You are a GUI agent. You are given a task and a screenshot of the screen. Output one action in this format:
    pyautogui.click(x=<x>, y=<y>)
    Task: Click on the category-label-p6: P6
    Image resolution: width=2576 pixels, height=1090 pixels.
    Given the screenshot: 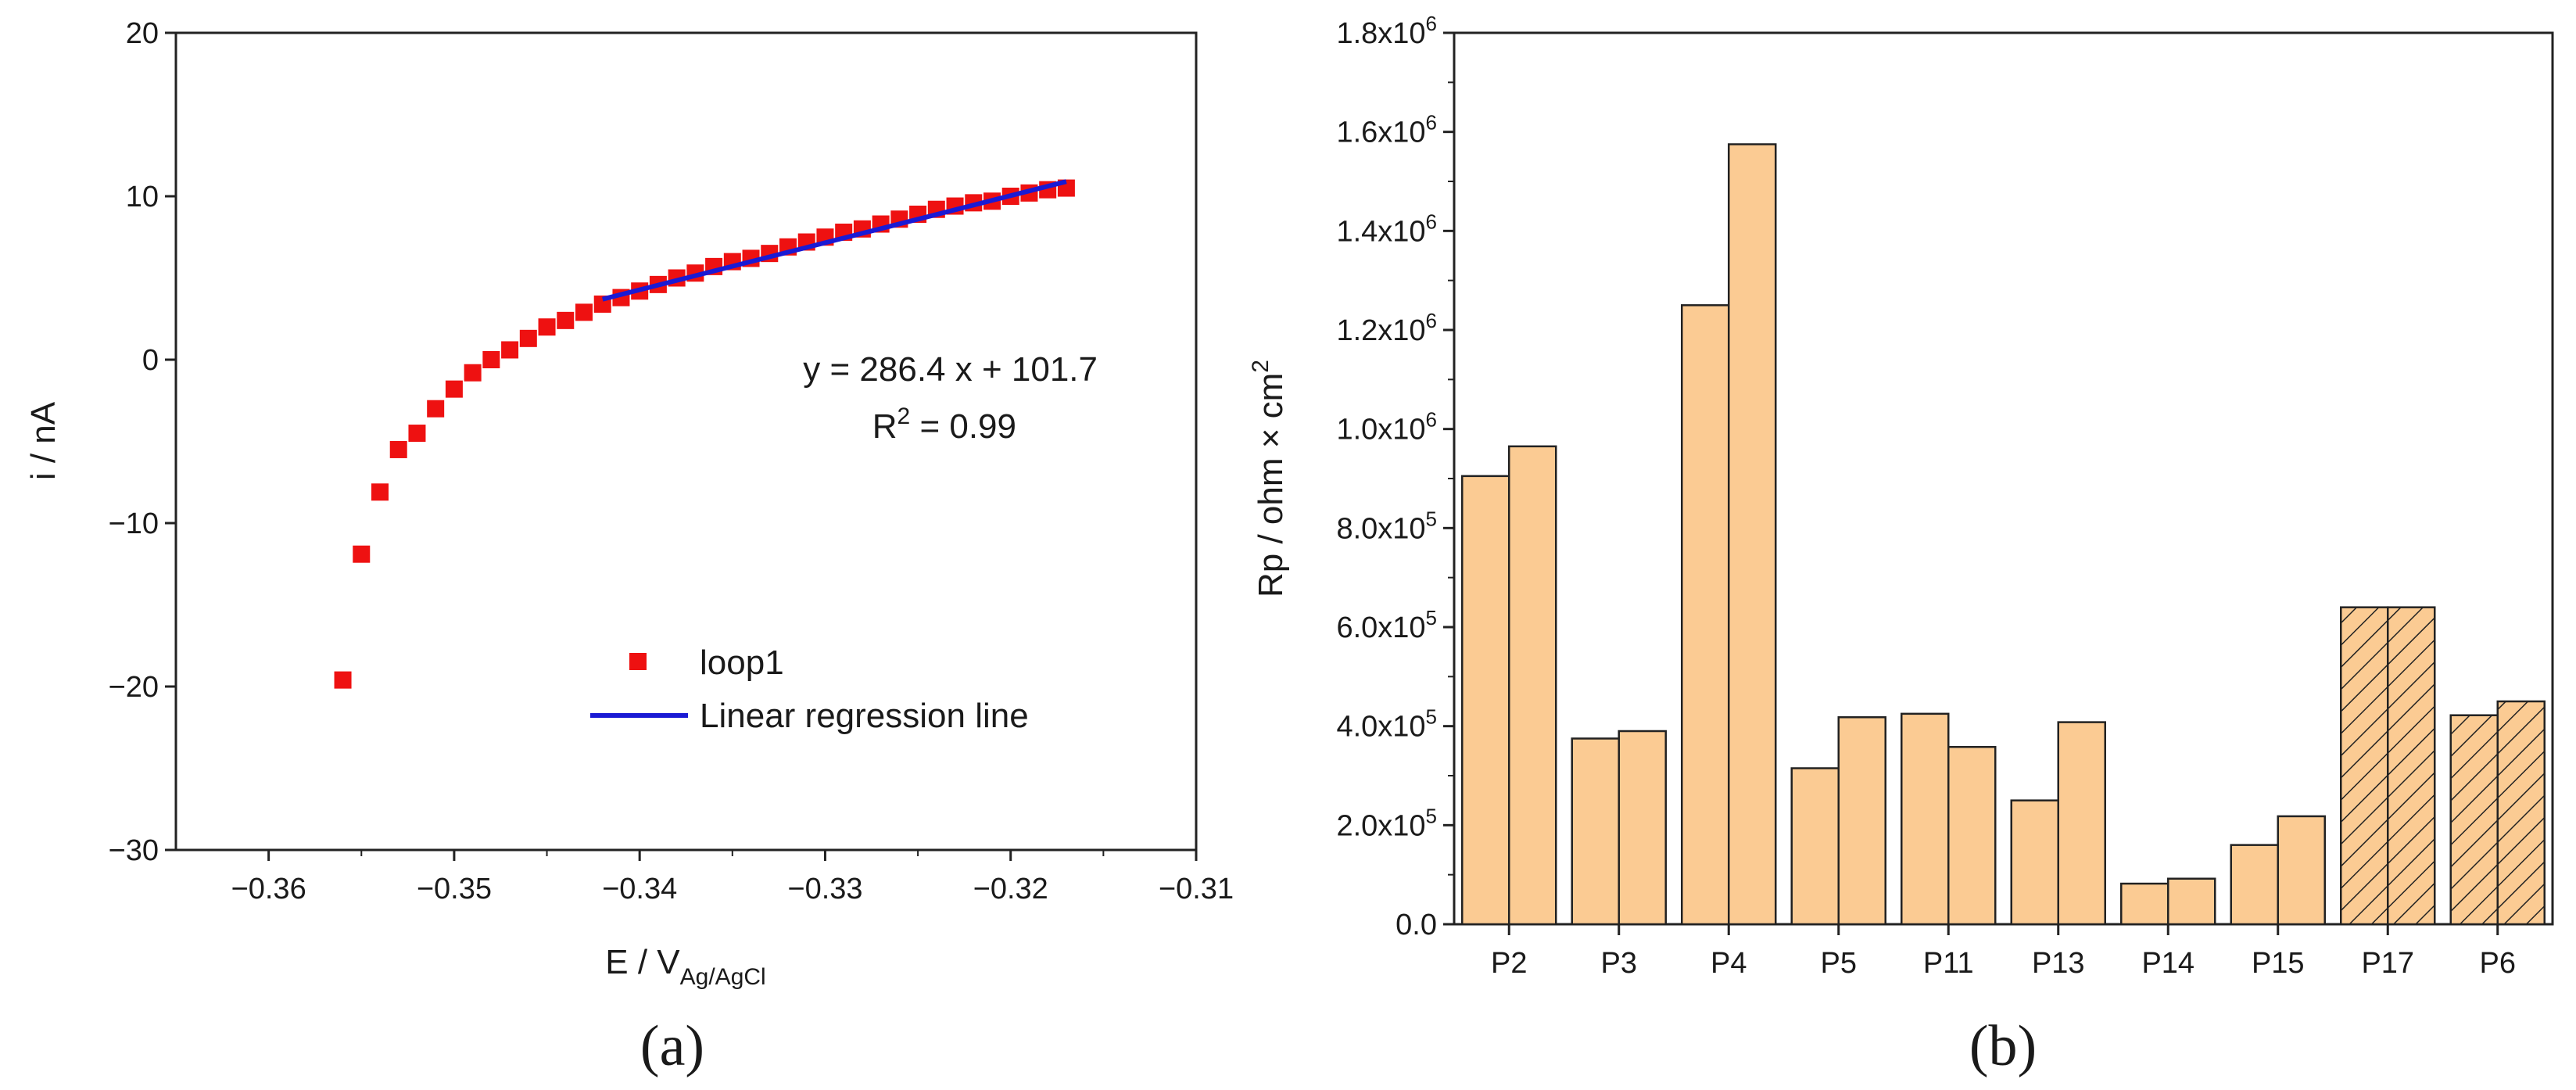 What is the action you would take?
    pyautogui.click(x=2498, y=964)
    